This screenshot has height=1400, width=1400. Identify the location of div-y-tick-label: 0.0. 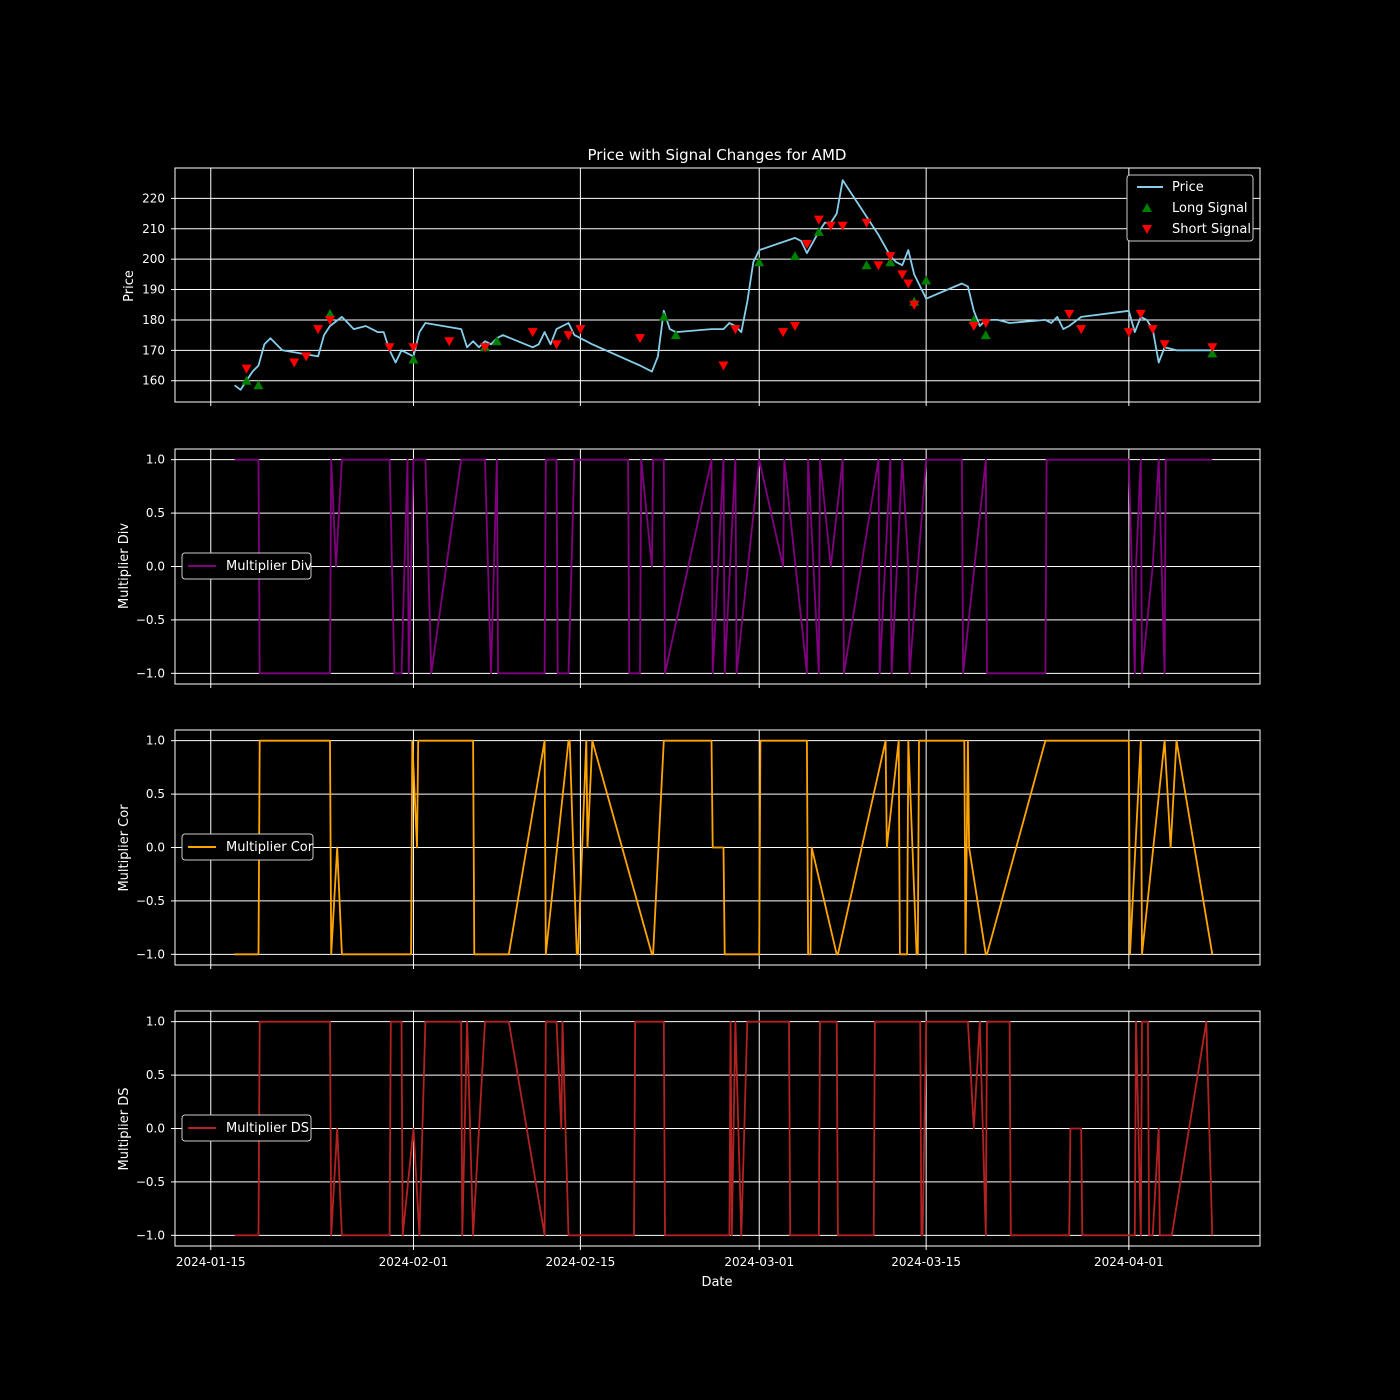
(155, 567).